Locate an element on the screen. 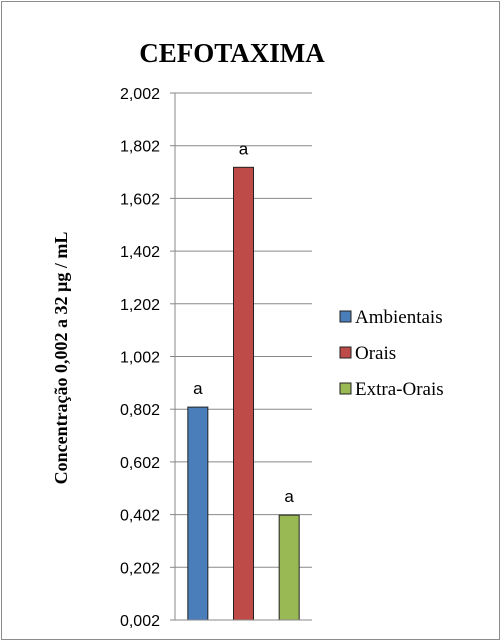 This screenshot has width=503, height=642. legend-entry: Extra-Orais is located at coordinates (399, 389).